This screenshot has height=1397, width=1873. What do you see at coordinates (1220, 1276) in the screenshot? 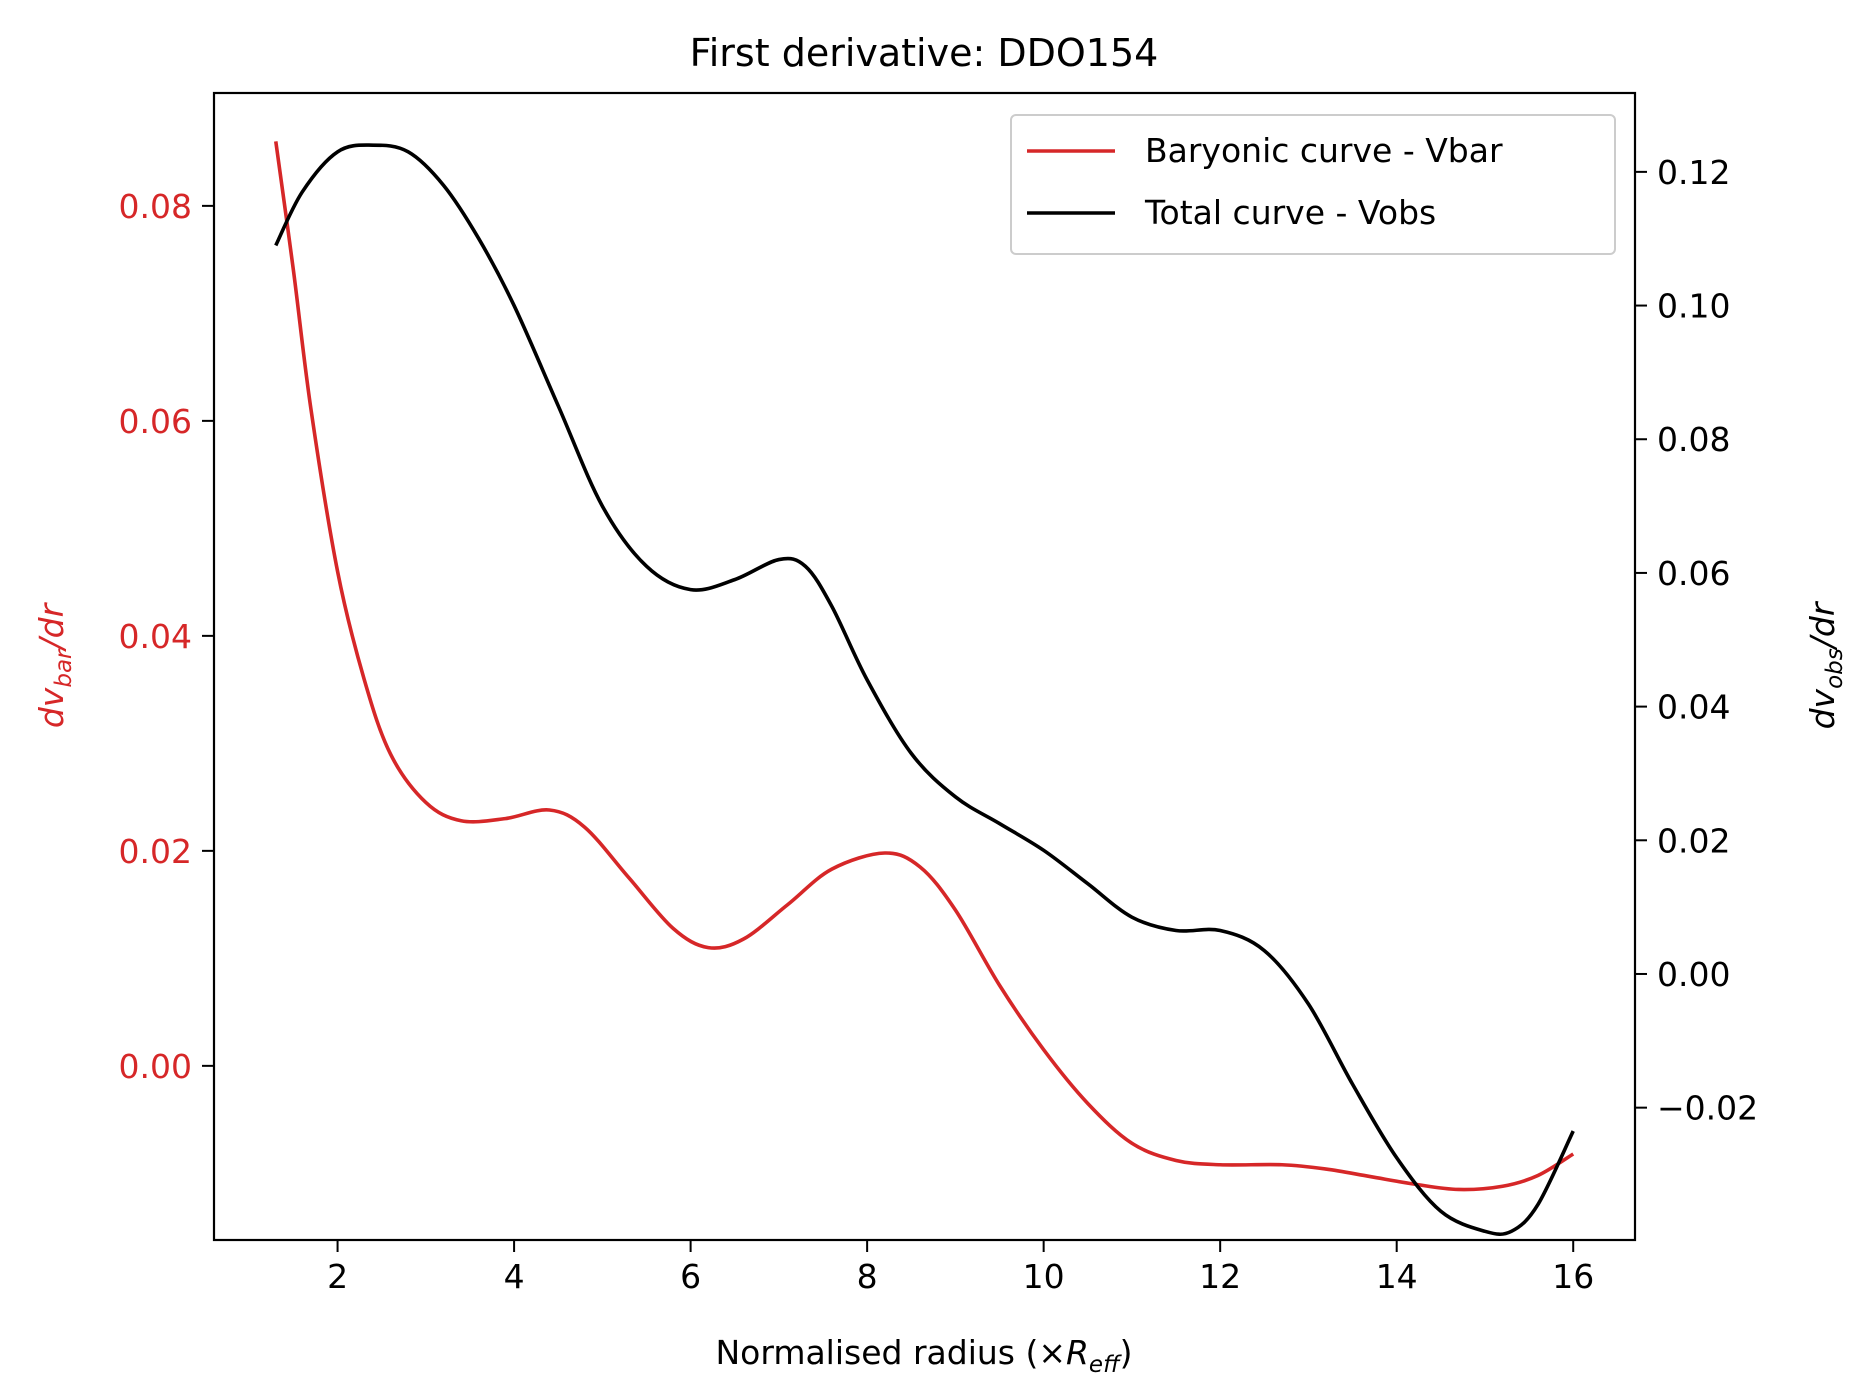
I see `x-tick-label: 12` at bounding box center [1220, 1276].